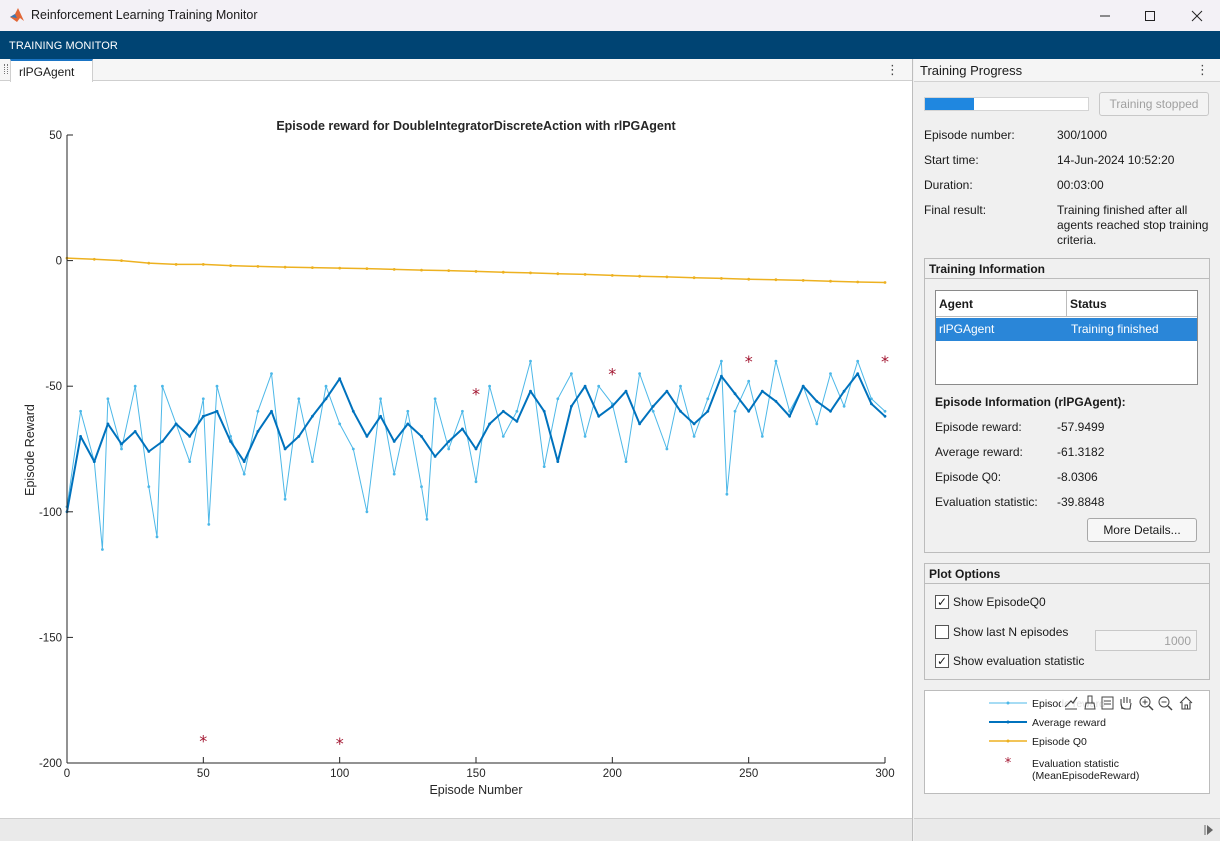  What do you see at coordinates (1197, 15) in the screenshot?
I see `close-button` at bounding box center [1197, 15].